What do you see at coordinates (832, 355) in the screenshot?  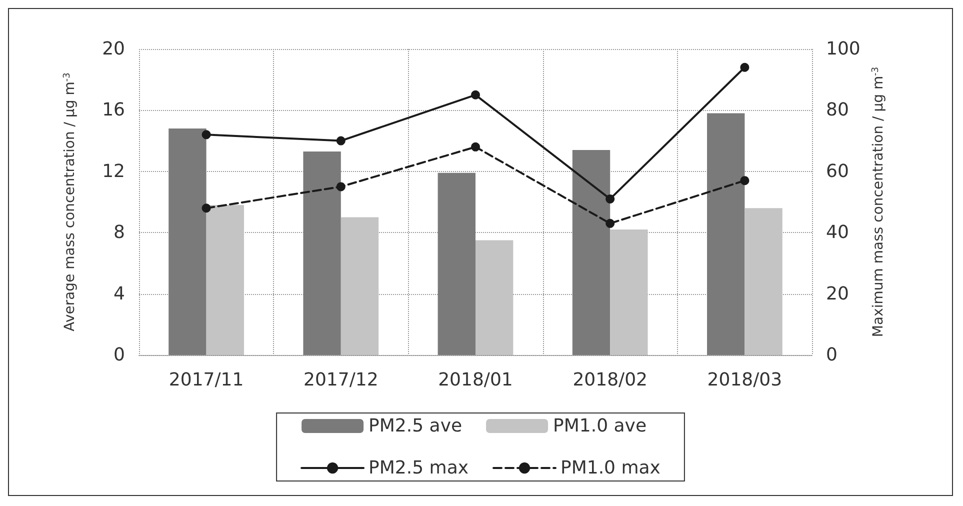 I see `y2-tick-label: 0` at bounding box center [832, 355].